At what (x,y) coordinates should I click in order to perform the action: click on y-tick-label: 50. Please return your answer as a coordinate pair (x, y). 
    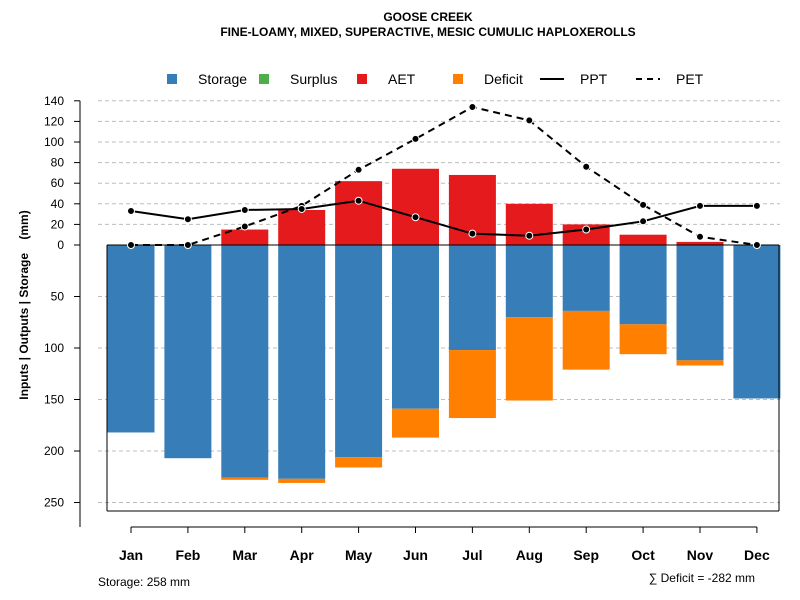
    Looking at the image, I should click on (58, 297).